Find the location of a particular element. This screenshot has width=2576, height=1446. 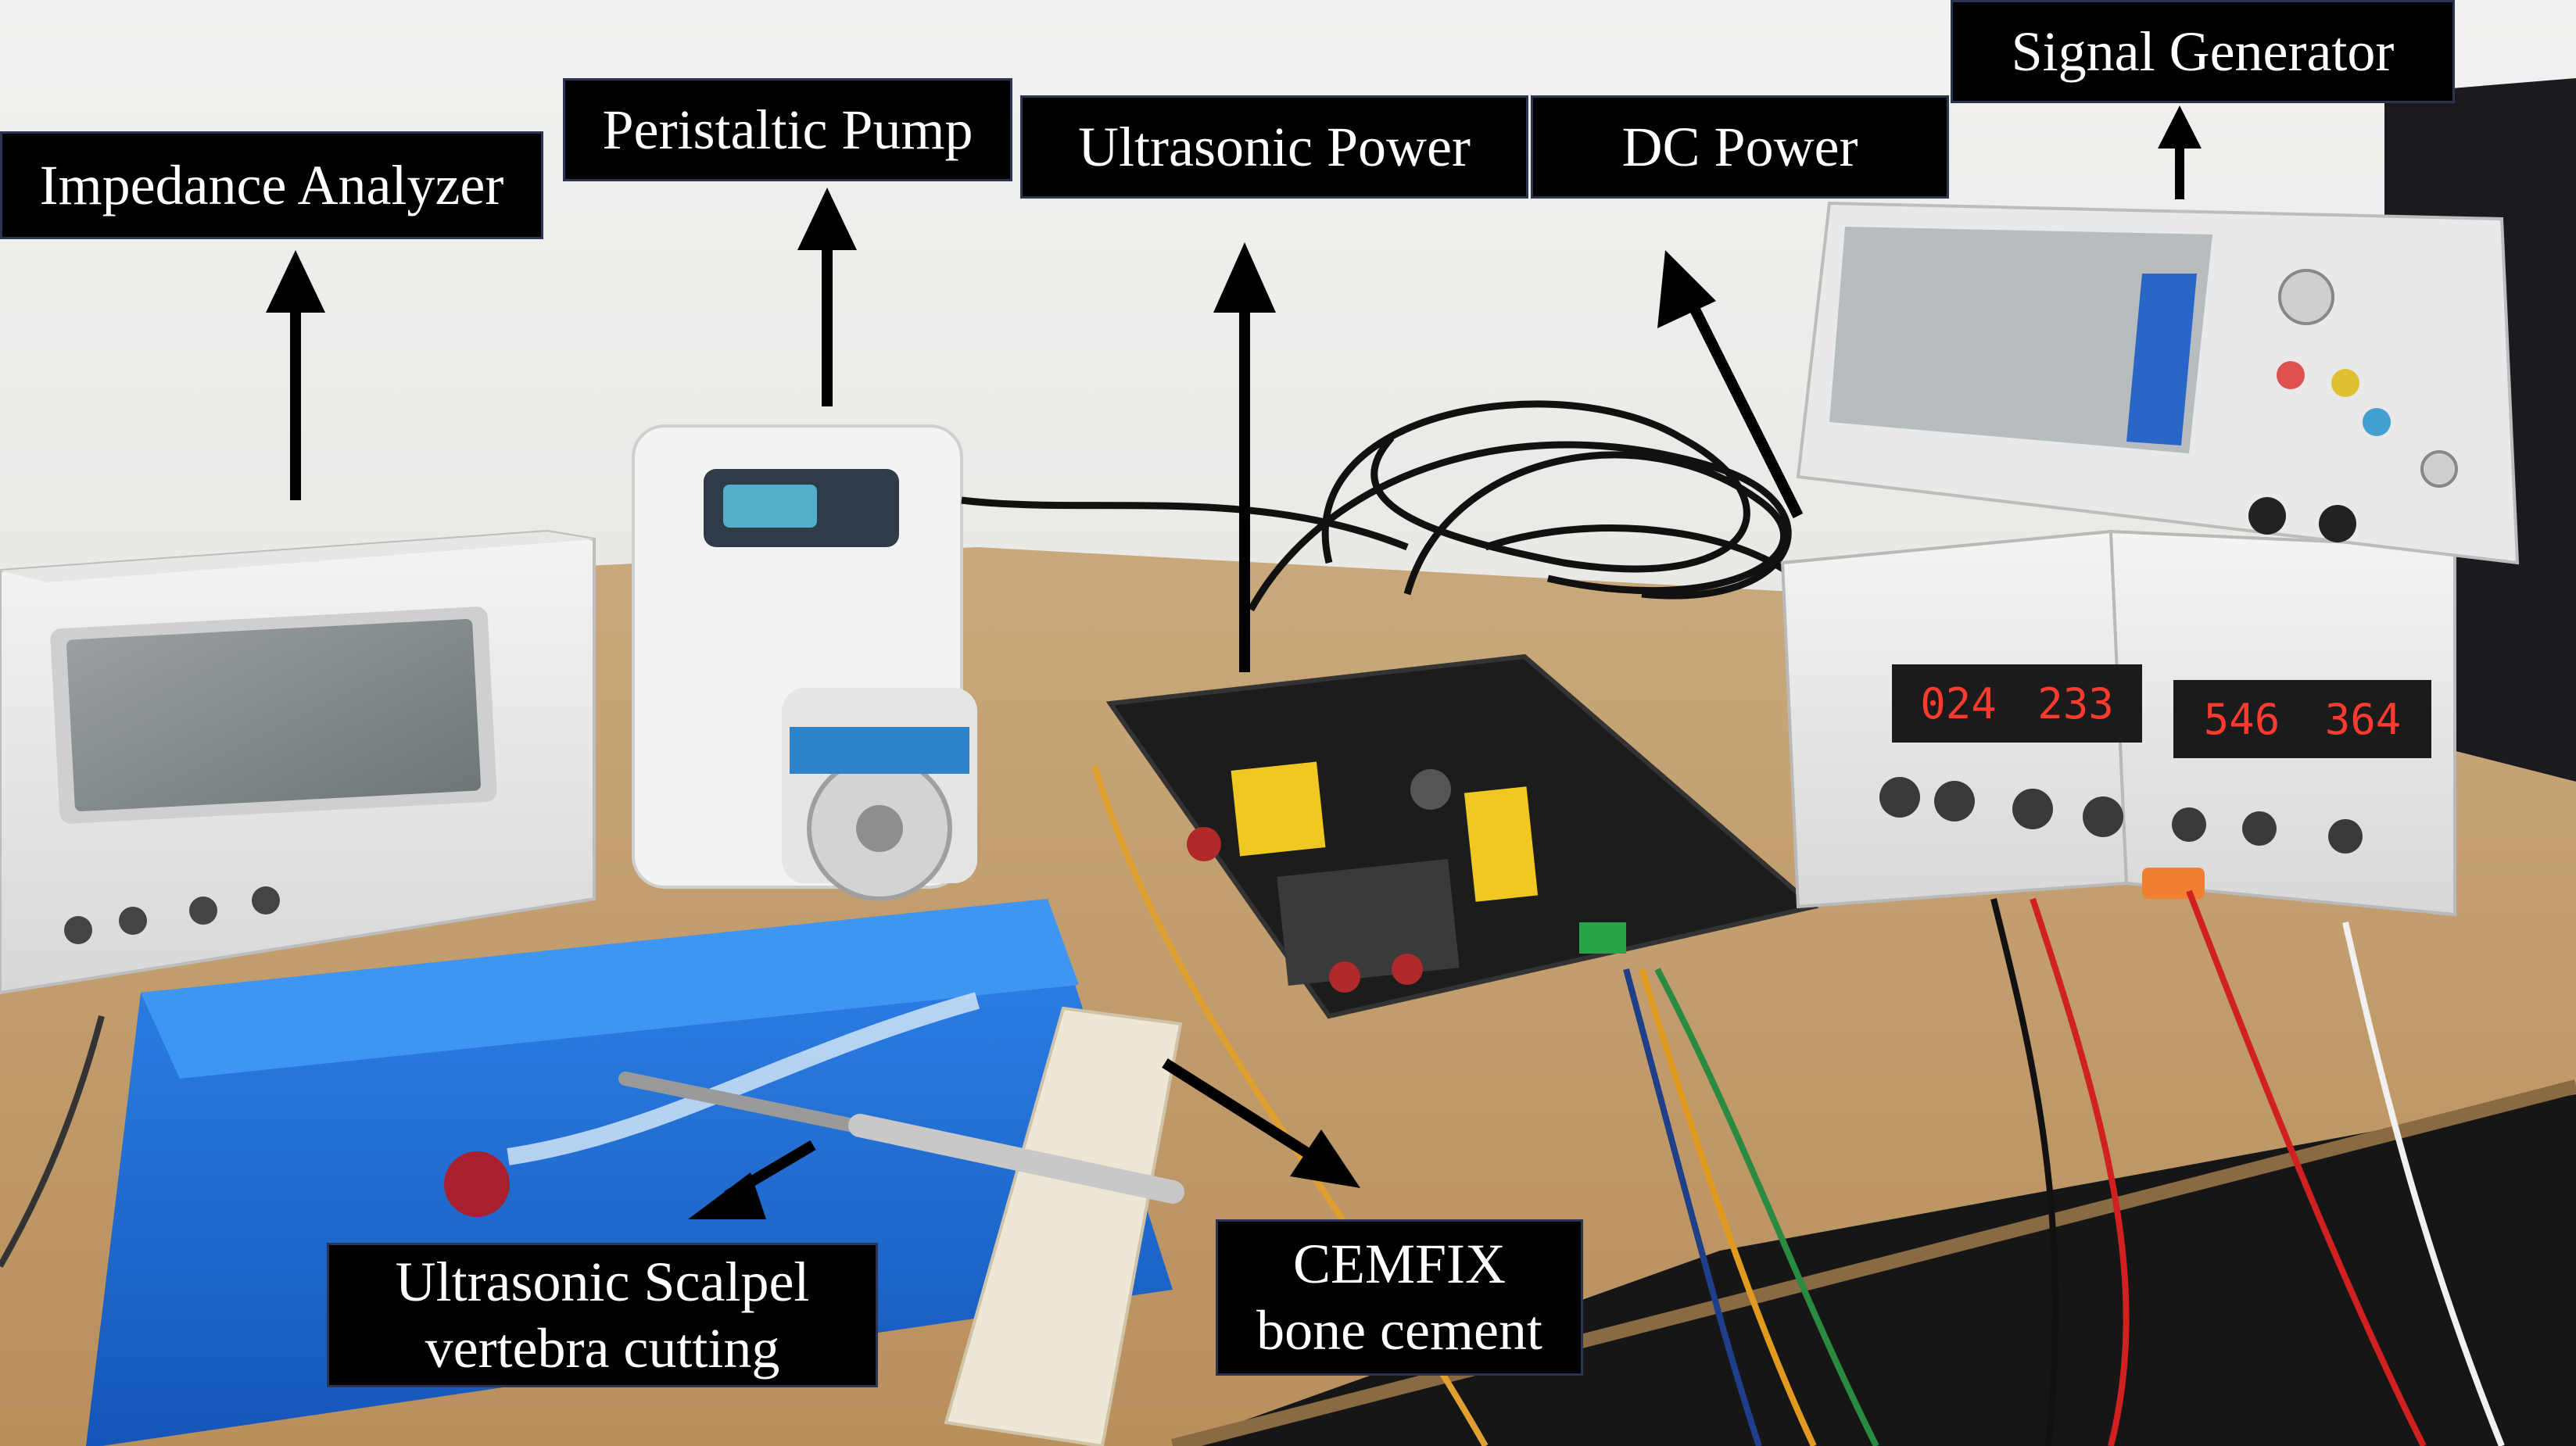

arrow-impedance-analyzer is located at coordinates (295, 375).